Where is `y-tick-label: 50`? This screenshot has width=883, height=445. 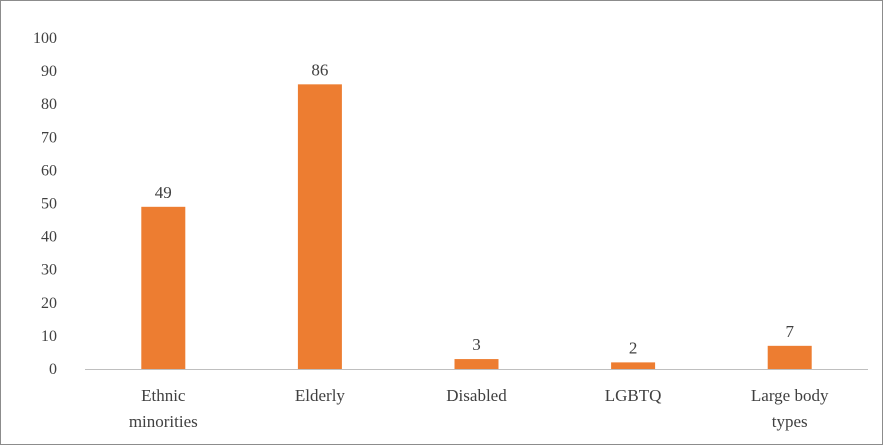
y-tick-label: 50 is located at coordinates (49, 204).